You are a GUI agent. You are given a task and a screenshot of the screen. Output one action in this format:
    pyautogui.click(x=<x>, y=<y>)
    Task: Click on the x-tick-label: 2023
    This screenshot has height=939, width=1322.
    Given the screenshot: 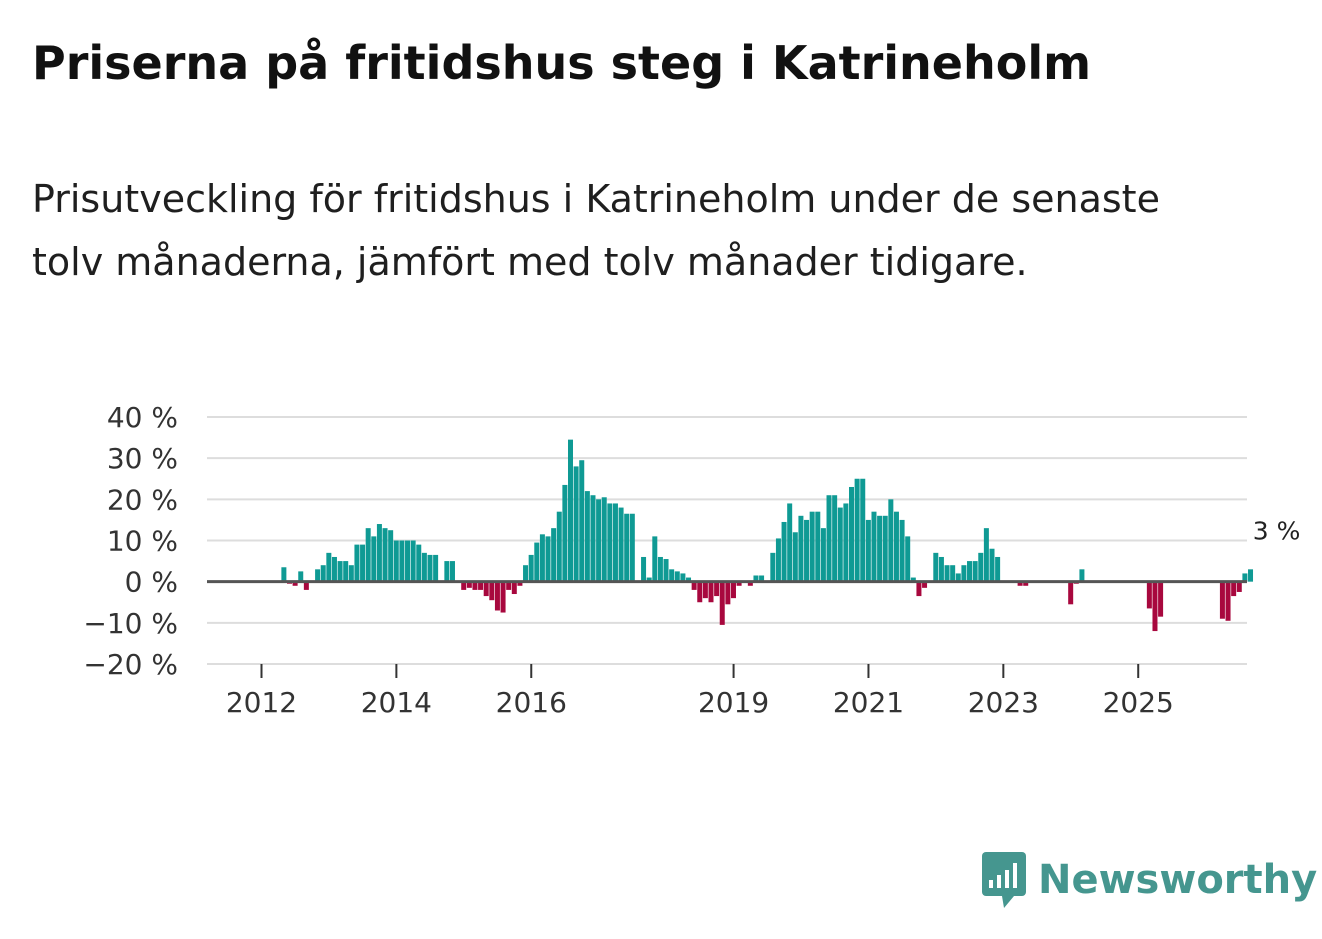 What is the action you would take?
    pyautogui.click(x=1003, y=702)
    